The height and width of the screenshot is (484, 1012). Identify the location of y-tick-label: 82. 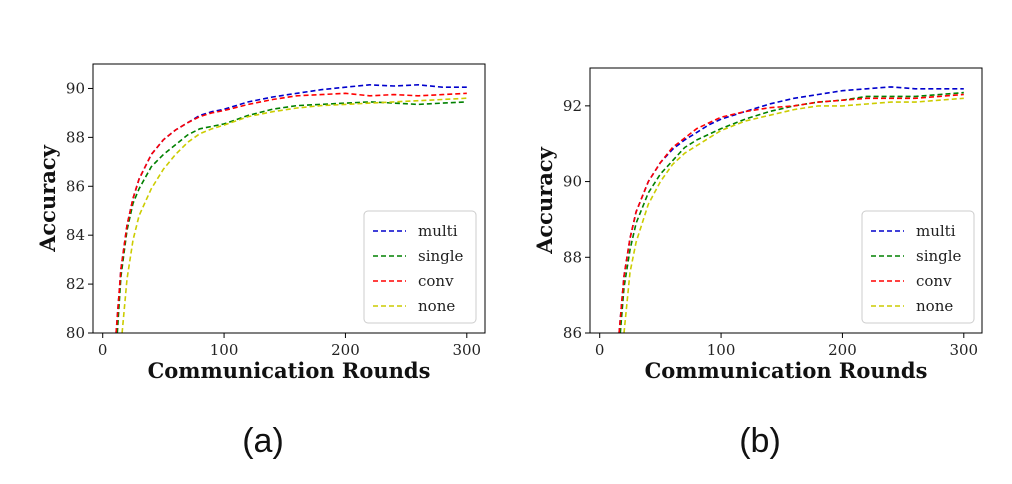
(75, 284).